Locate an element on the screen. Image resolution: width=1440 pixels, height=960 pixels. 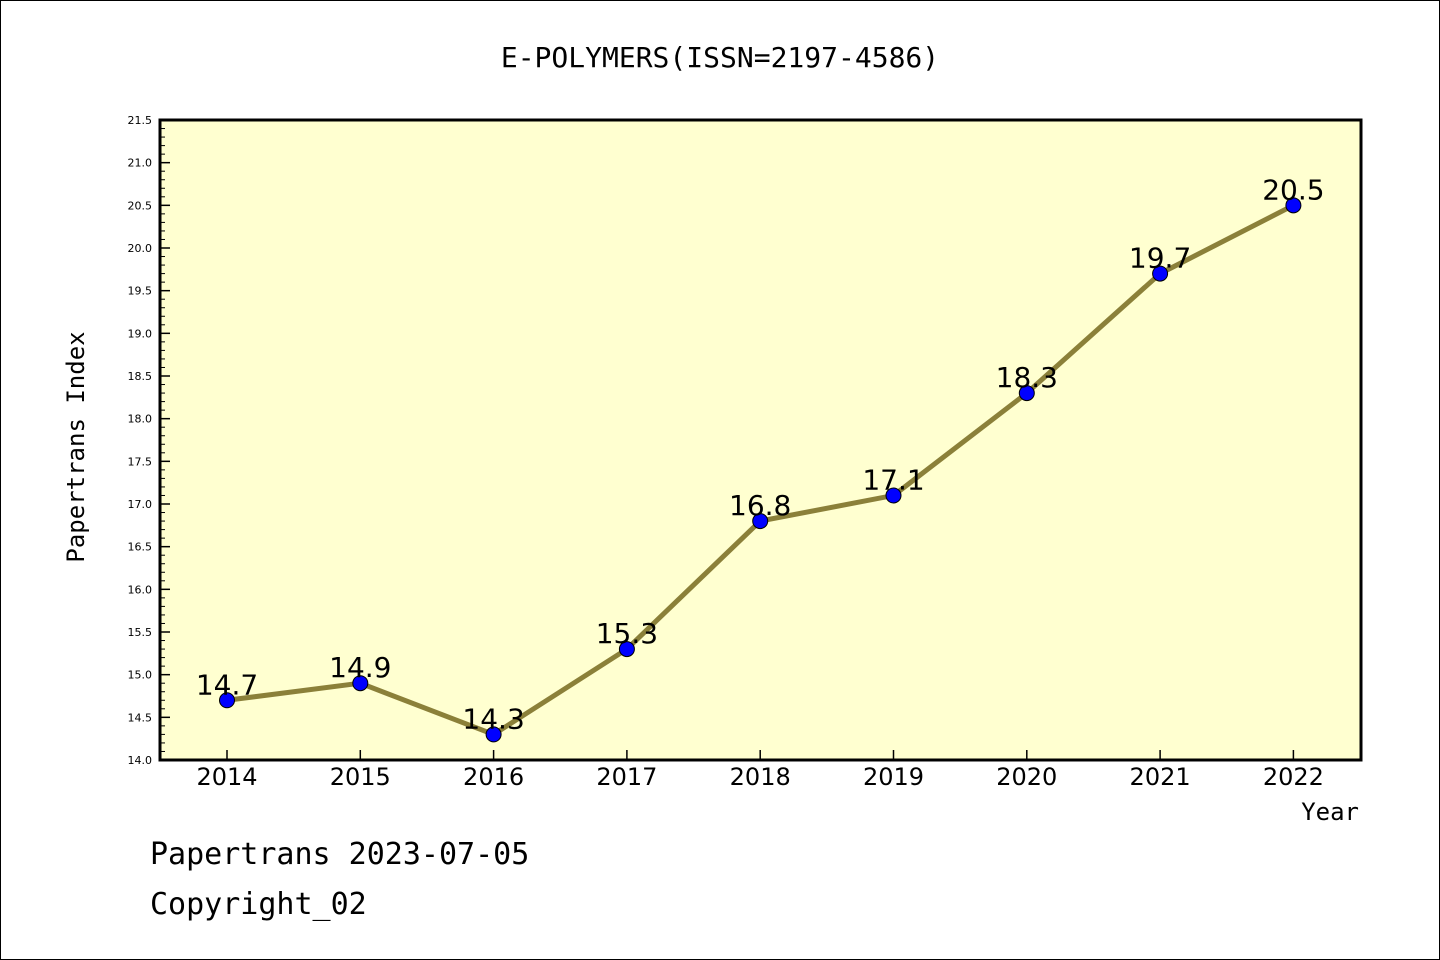
chart-title: E-POLYMERS(ISSN=2197-4586) is located at coordinates (720, 57).